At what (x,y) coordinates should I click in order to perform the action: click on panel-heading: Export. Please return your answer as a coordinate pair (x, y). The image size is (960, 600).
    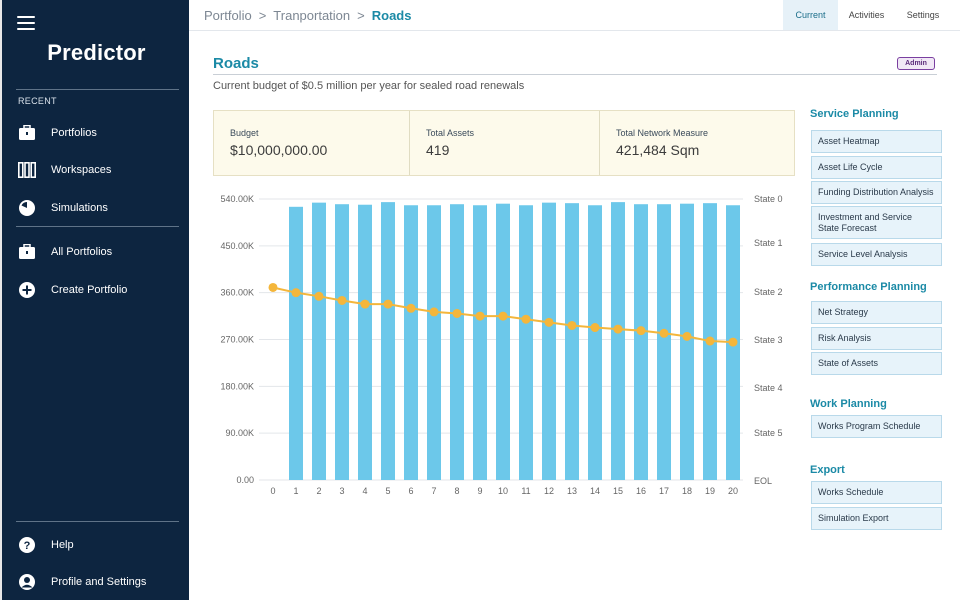
    Looking at the image, I should click on (827, 470).